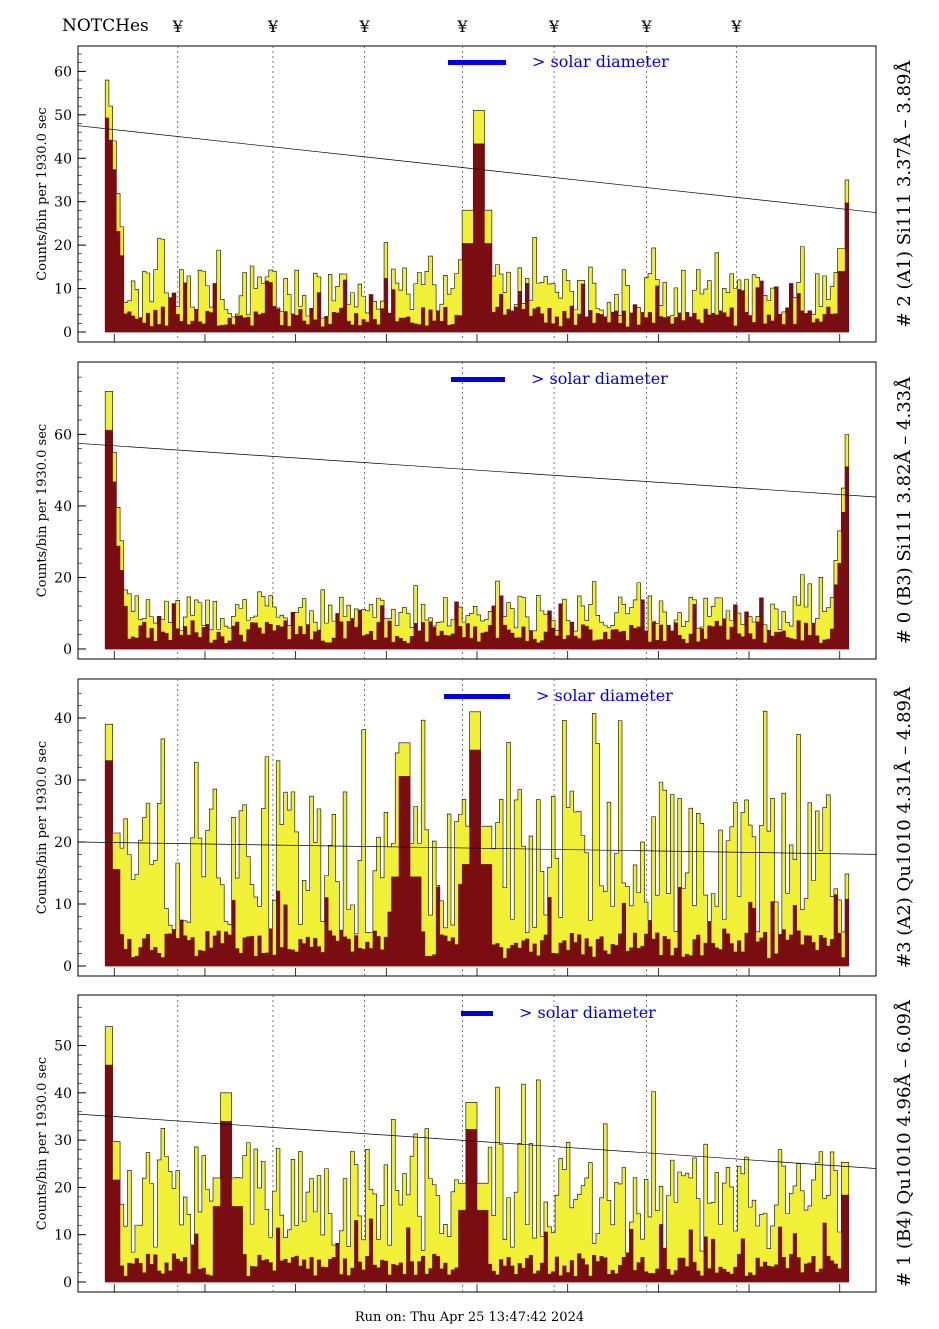 The image size is (939, 1329). I want to click on notch-markers: ¥ ¥ ¥ ¥ ¥ ¥ ¥, so click(457, 26).